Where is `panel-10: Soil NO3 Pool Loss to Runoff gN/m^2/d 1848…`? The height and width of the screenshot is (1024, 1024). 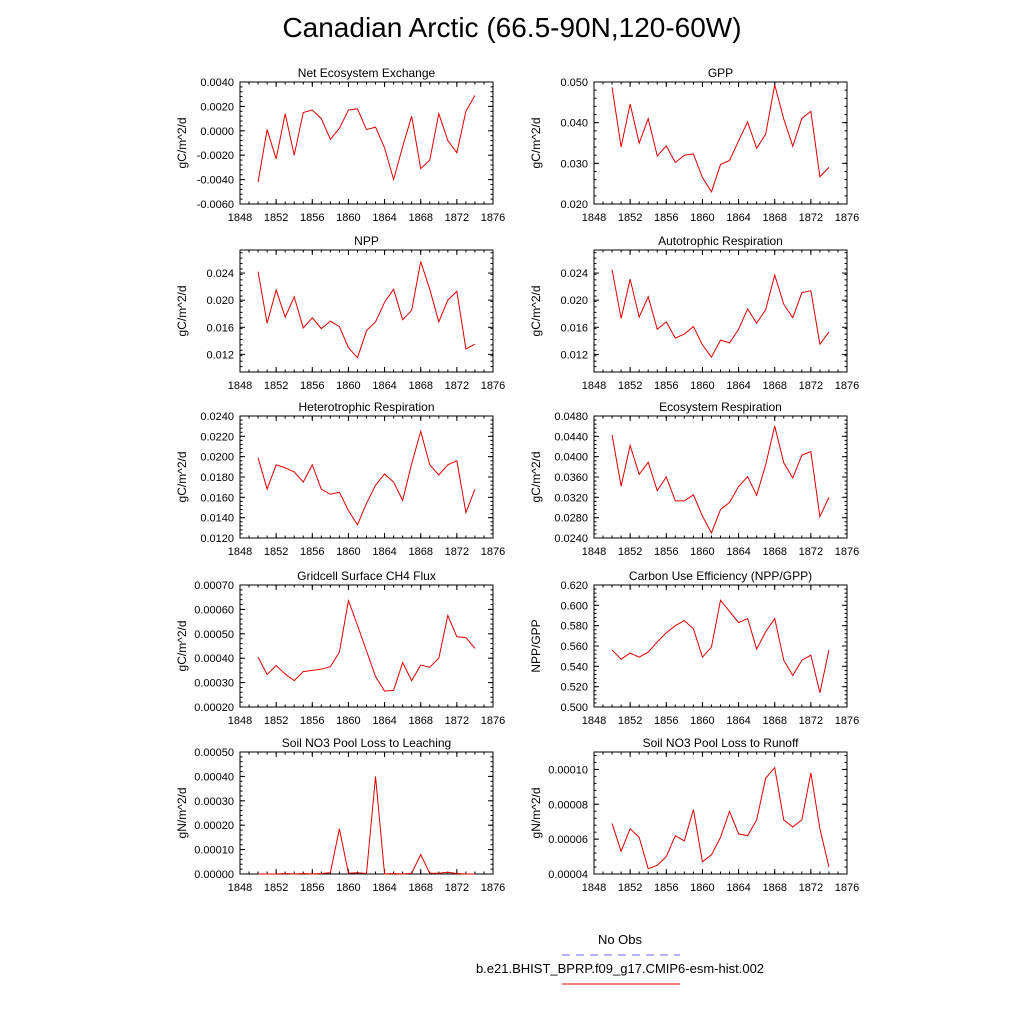 panel-10: Soil NO3 Pool Loss to Runoff gN/m^2/d 1848… is located at coordinates (694, 815).